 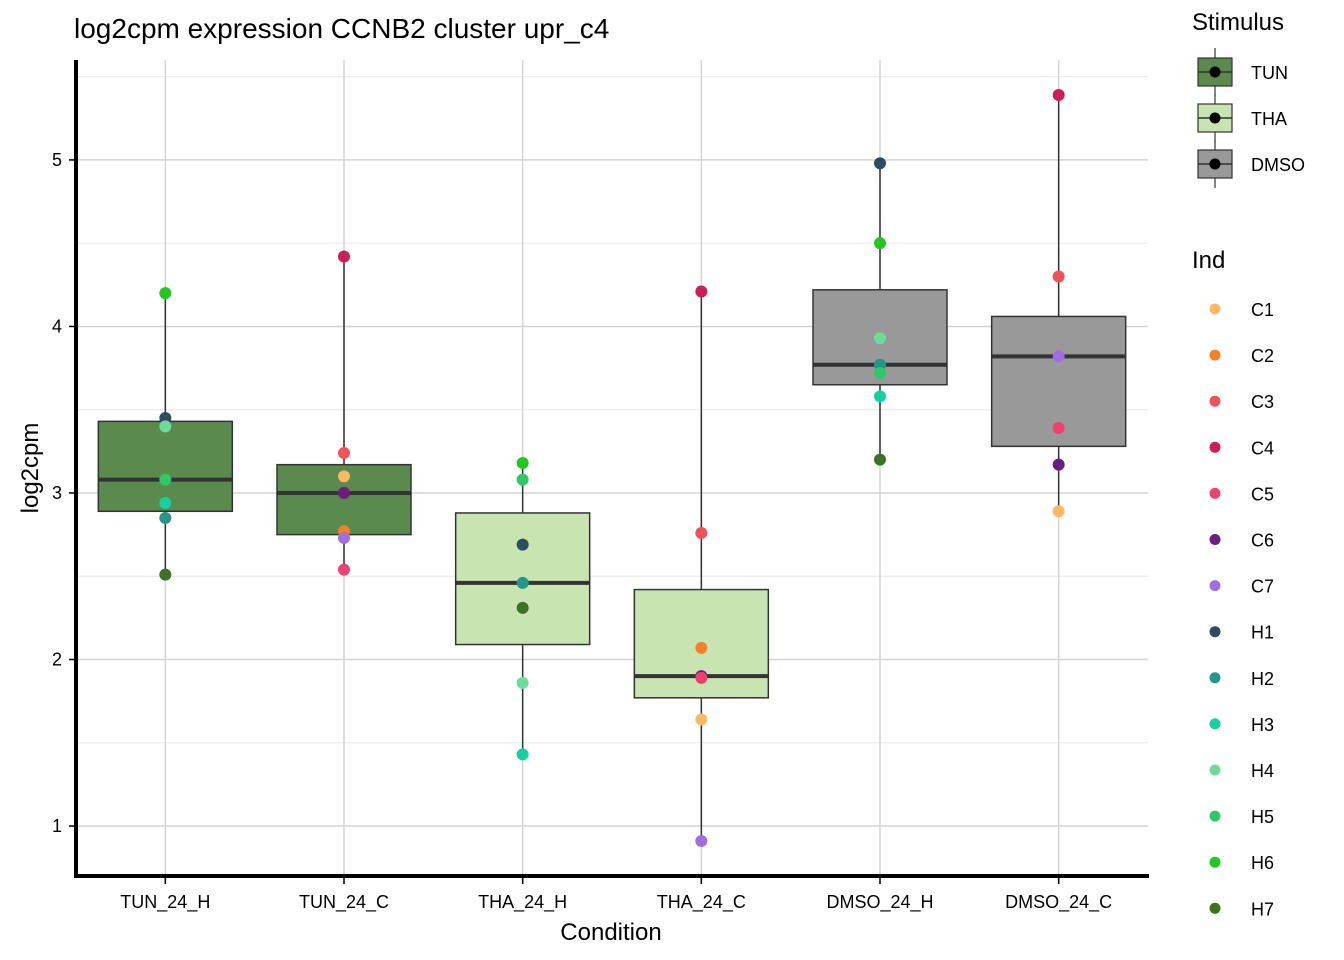 I want to click on legend-stimulus: Stimulus TUN THA DMSO, so click(x=1248, y=98).